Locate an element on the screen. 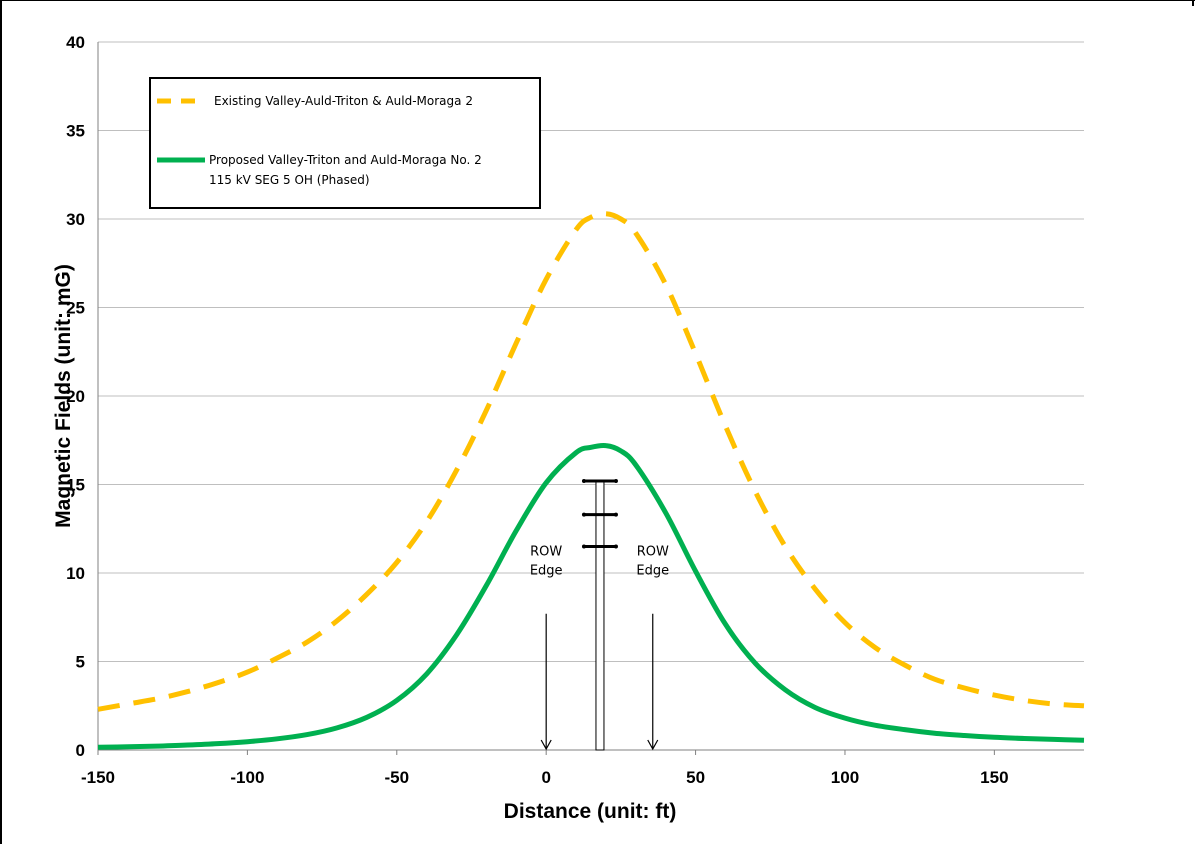  tower-glyph is located at coordinates (599, 614).